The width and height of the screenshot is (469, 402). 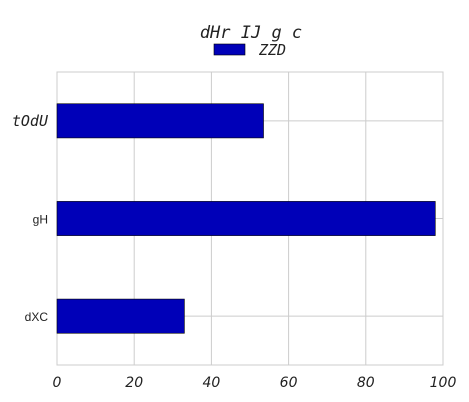 I want to click on x-tick-label: 0, so click(x=57, y=383).